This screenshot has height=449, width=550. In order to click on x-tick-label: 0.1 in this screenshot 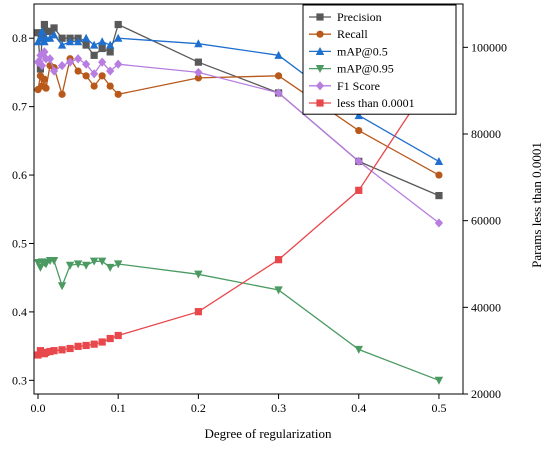, I will do `click(118, 408)`.